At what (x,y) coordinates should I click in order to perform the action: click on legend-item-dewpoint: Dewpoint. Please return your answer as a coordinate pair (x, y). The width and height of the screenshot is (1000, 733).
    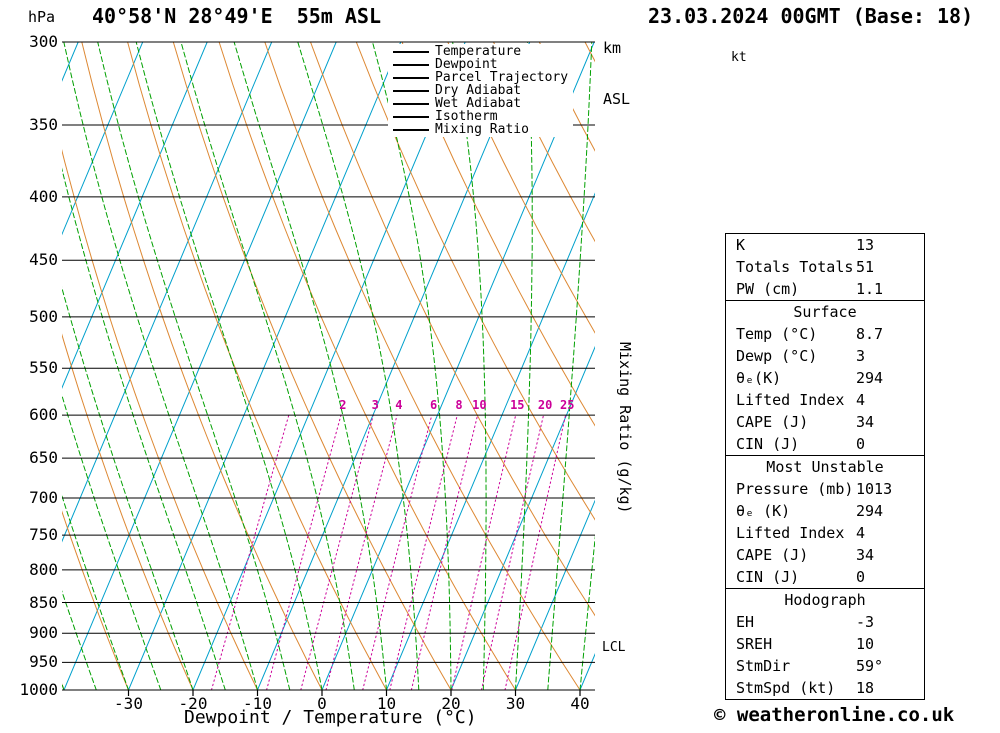
    Looking at the image, I should click on (480, 64).